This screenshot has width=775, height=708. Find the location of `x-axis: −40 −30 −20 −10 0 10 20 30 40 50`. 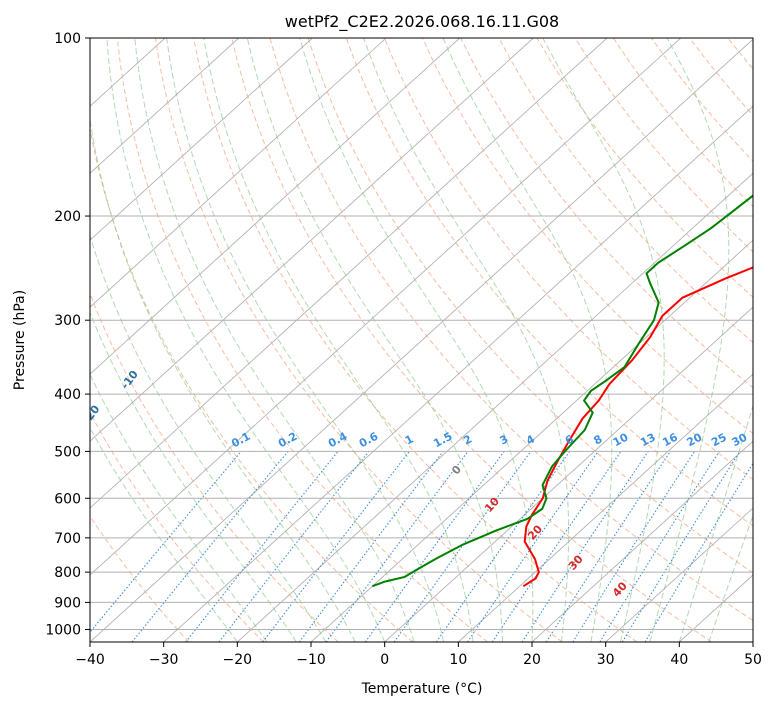

x-axis: −40 −30 −20 −10 0 10 20 30 40 50 is located at coordinates (418, 655).